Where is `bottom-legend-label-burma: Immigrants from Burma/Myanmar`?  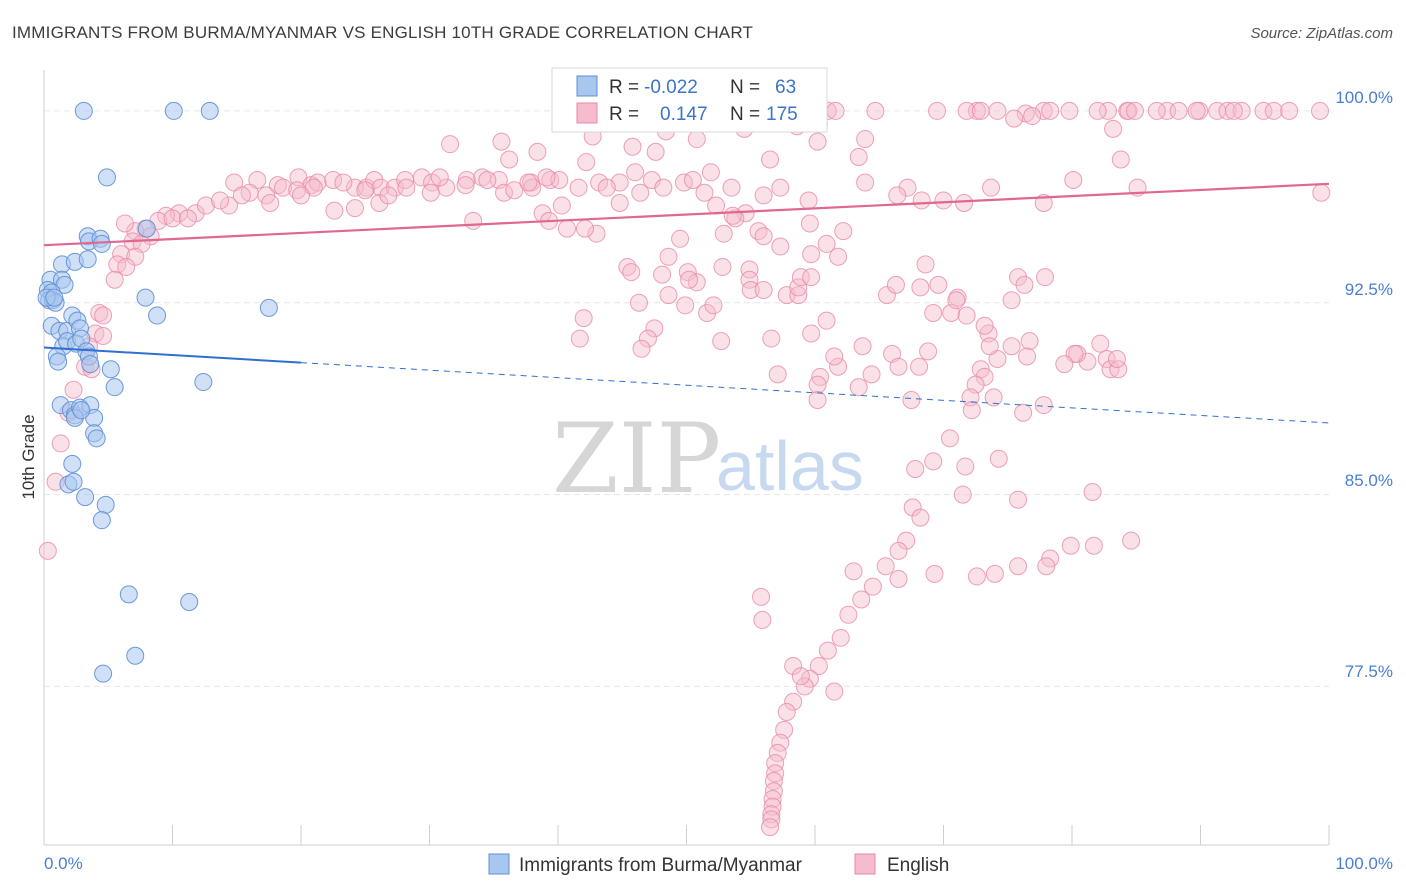
bottom-legend-label-burma: Immigrants from Burma/Myanmar is located at coordinates (661, 865).